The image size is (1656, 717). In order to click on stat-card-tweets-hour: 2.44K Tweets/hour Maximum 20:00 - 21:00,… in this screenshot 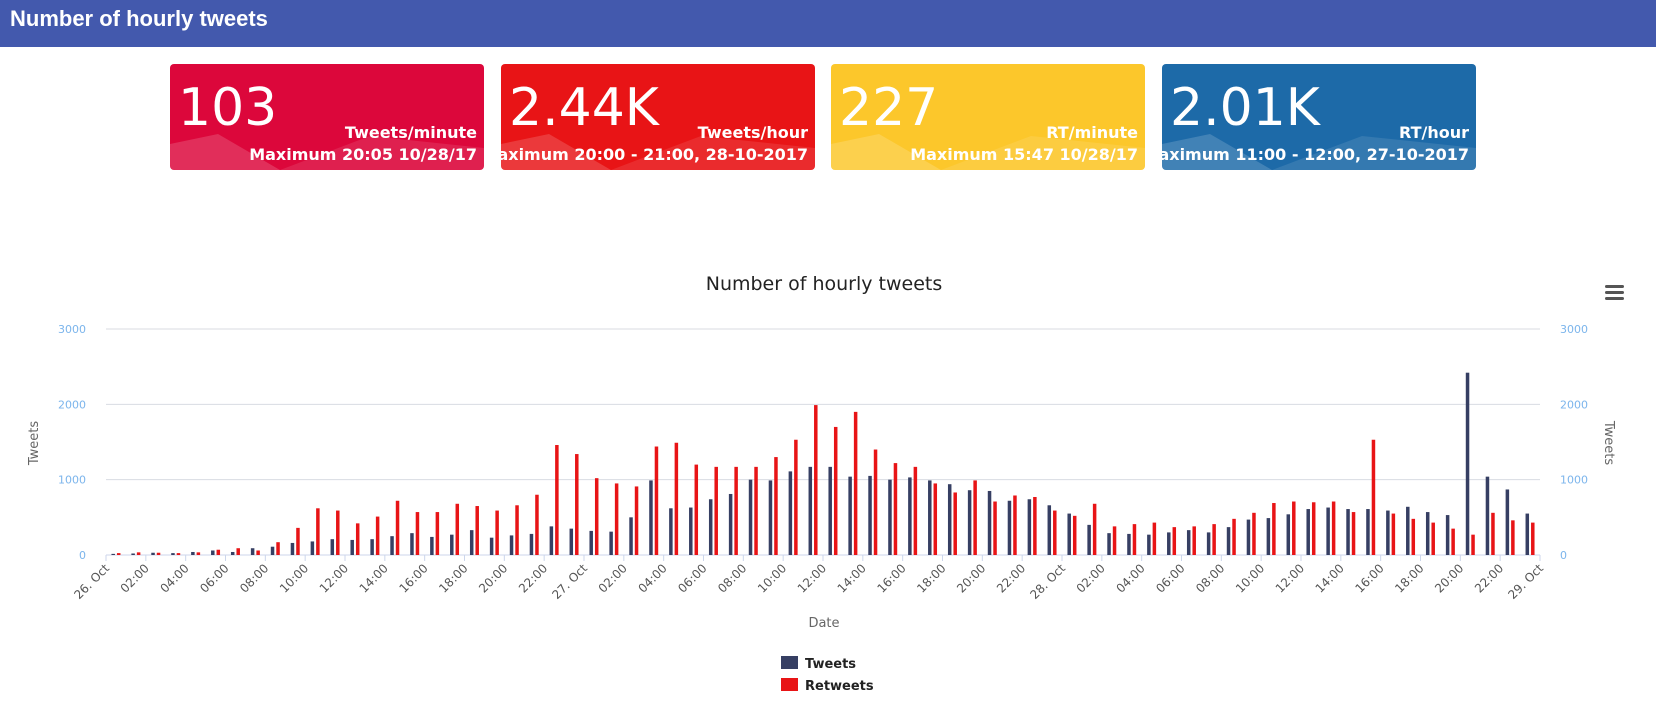, I will do `click(658, 117)`.